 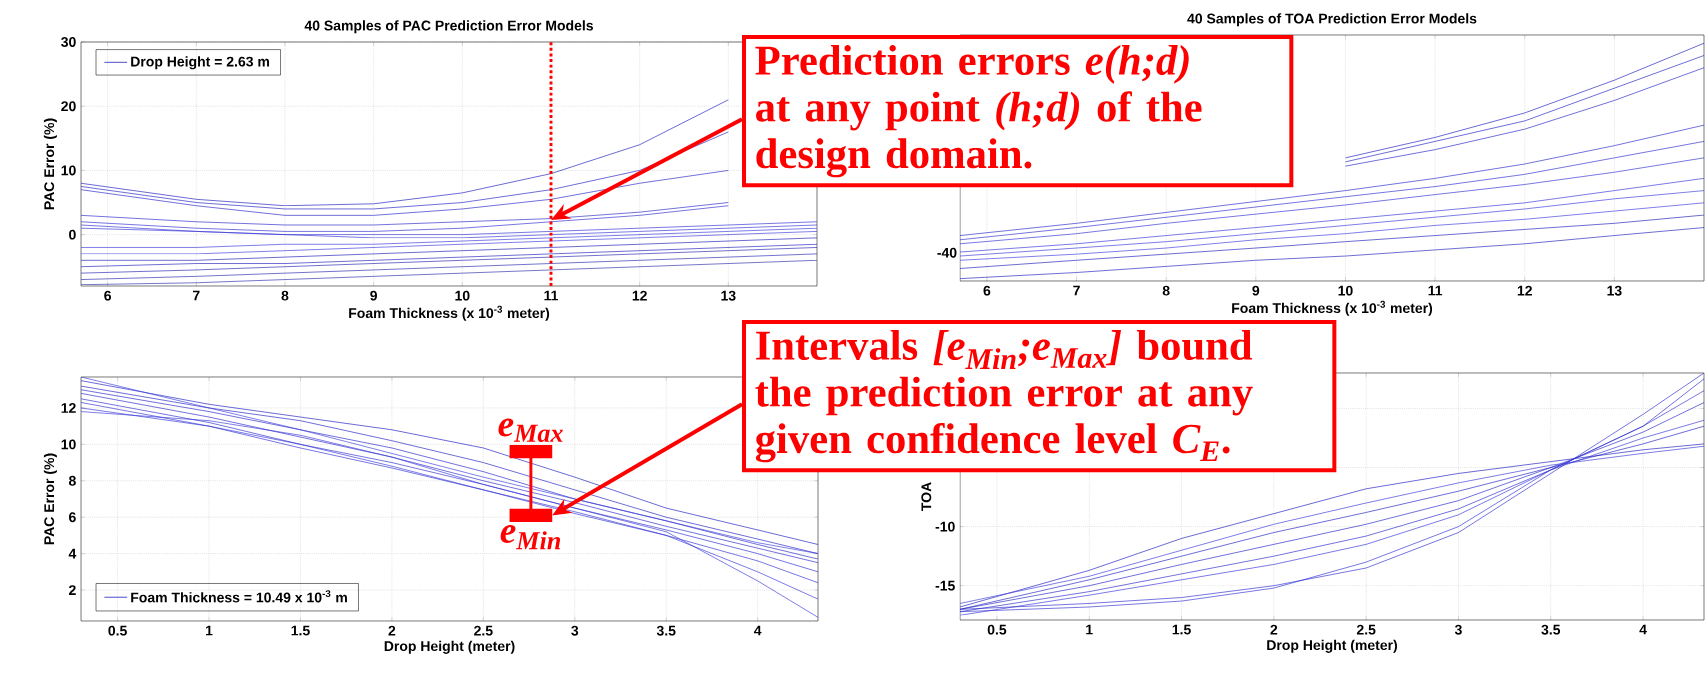 I want to click on legend-label: Foam Thickness = 10.49 x 10$^{-3}$ m, so click(x=239, y=596).